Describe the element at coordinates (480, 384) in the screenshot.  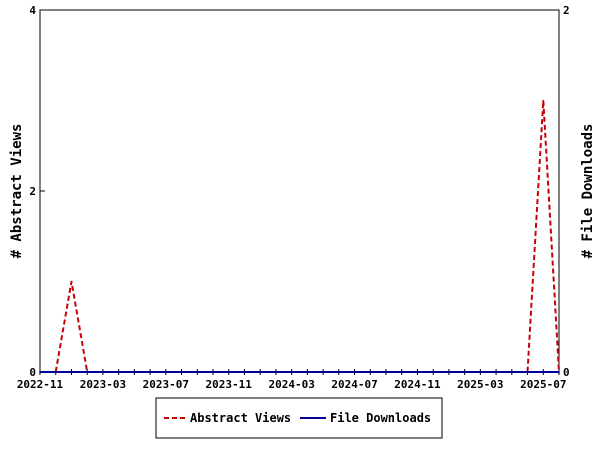
I see `x-tick-label: 2025-03` at that location.